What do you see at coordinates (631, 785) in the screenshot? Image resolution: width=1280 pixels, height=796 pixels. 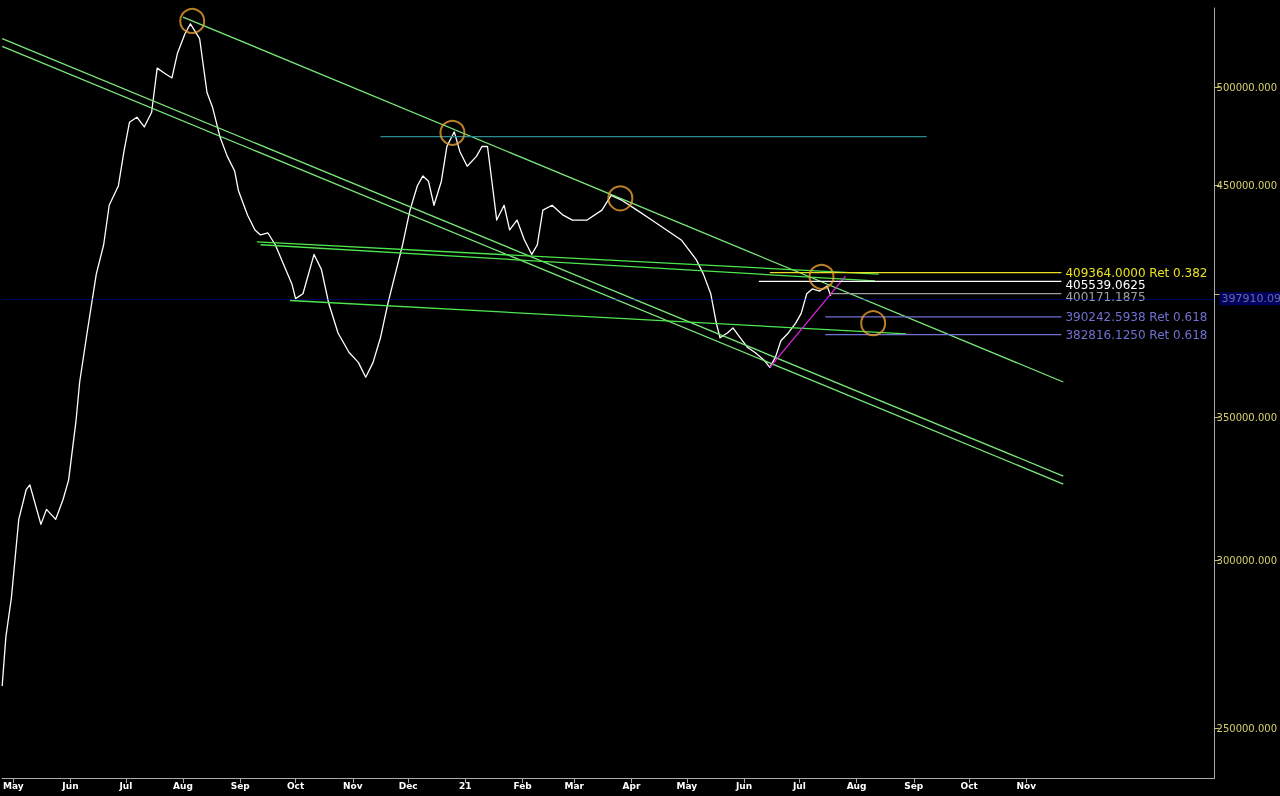 I see `x-tick-label: Apr` at bounding box center [631, 785].